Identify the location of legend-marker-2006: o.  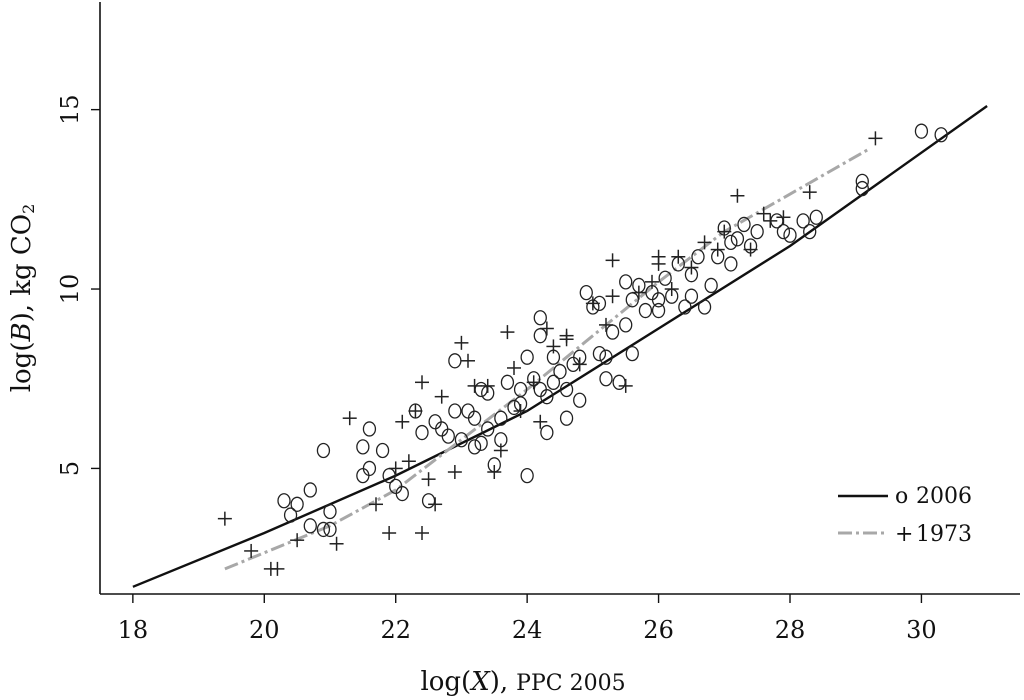
(901, 496).